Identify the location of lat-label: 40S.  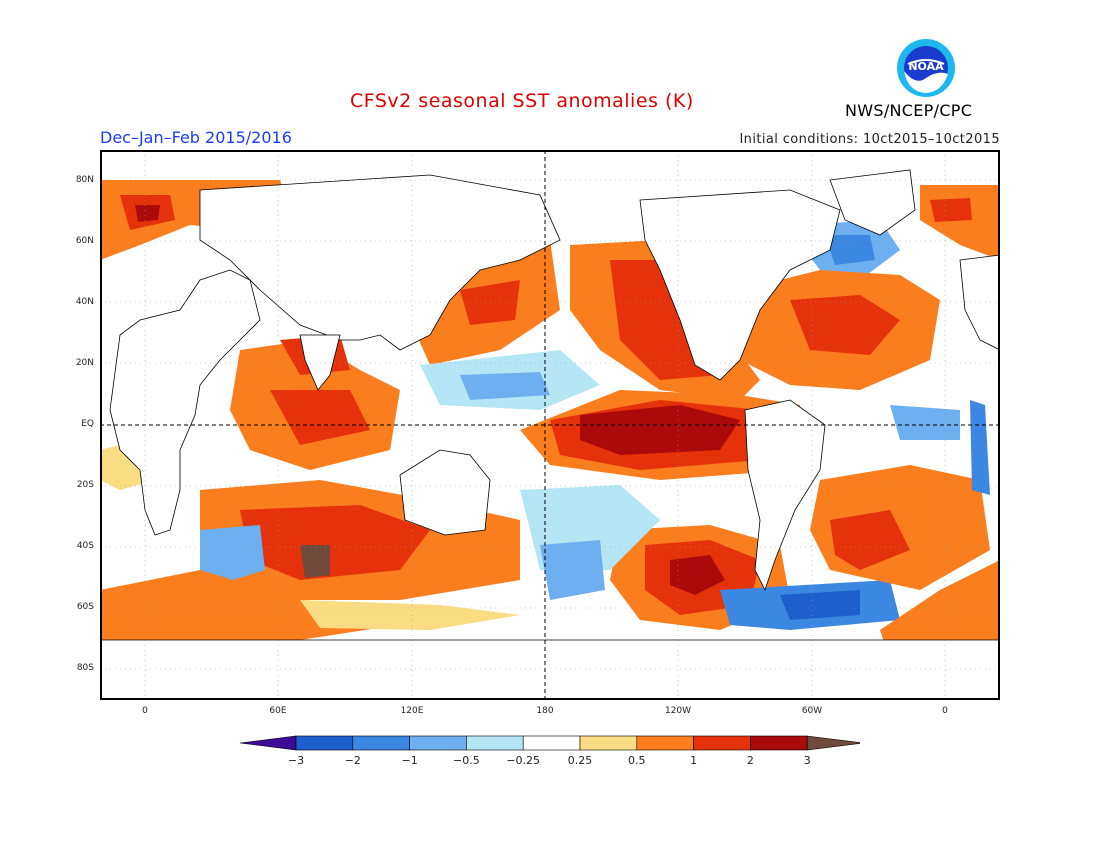
(85, 546).